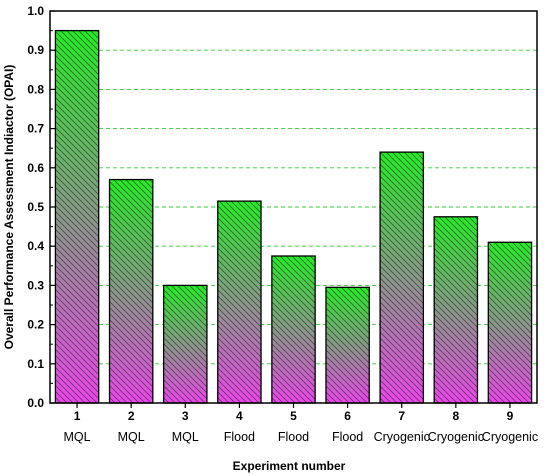 This screenshot has height=476, width=550. What do you see at coordinates (35, 325) in the screenshot?
I see `y-tick-label: 0.2` at bounding box center [35, 325].